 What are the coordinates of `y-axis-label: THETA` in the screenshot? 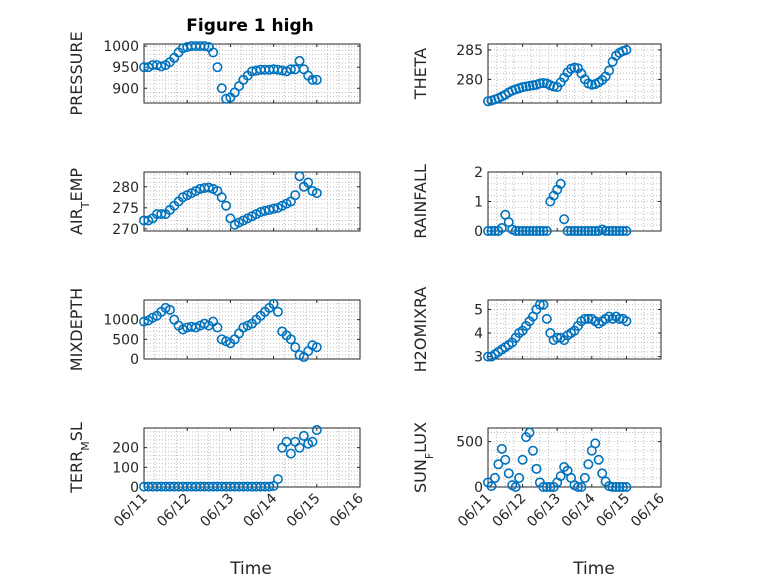 It's located at (420, 74).